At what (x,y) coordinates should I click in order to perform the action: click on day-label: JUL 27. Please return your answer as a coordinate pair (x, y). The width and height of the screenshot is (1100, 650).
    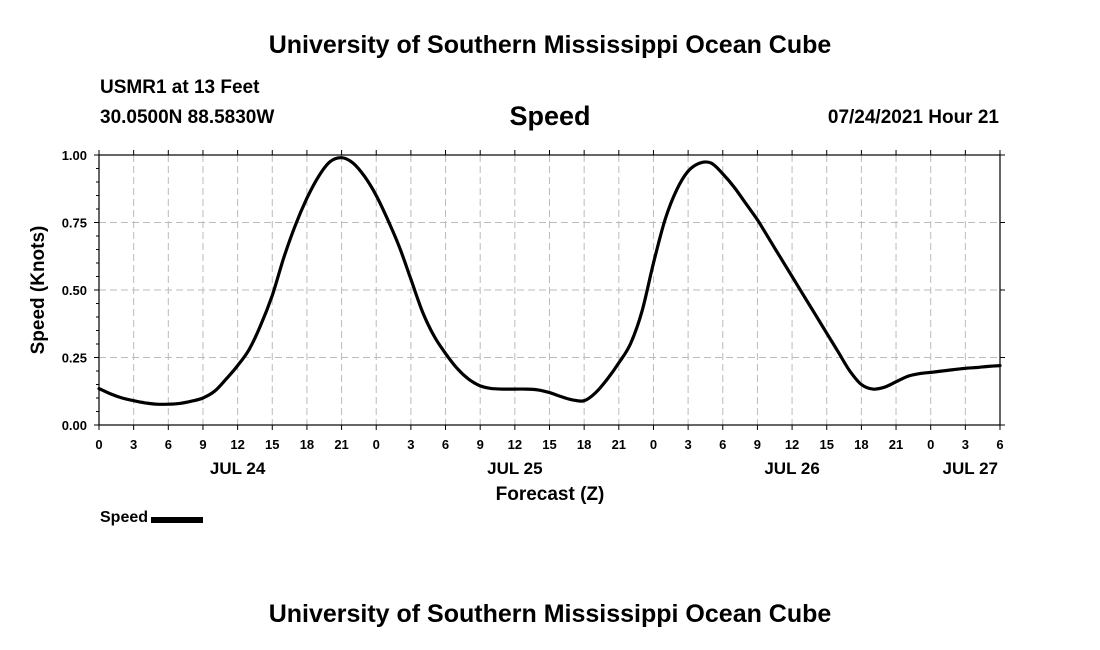
    Looking at the image, I should click on (970, 468).